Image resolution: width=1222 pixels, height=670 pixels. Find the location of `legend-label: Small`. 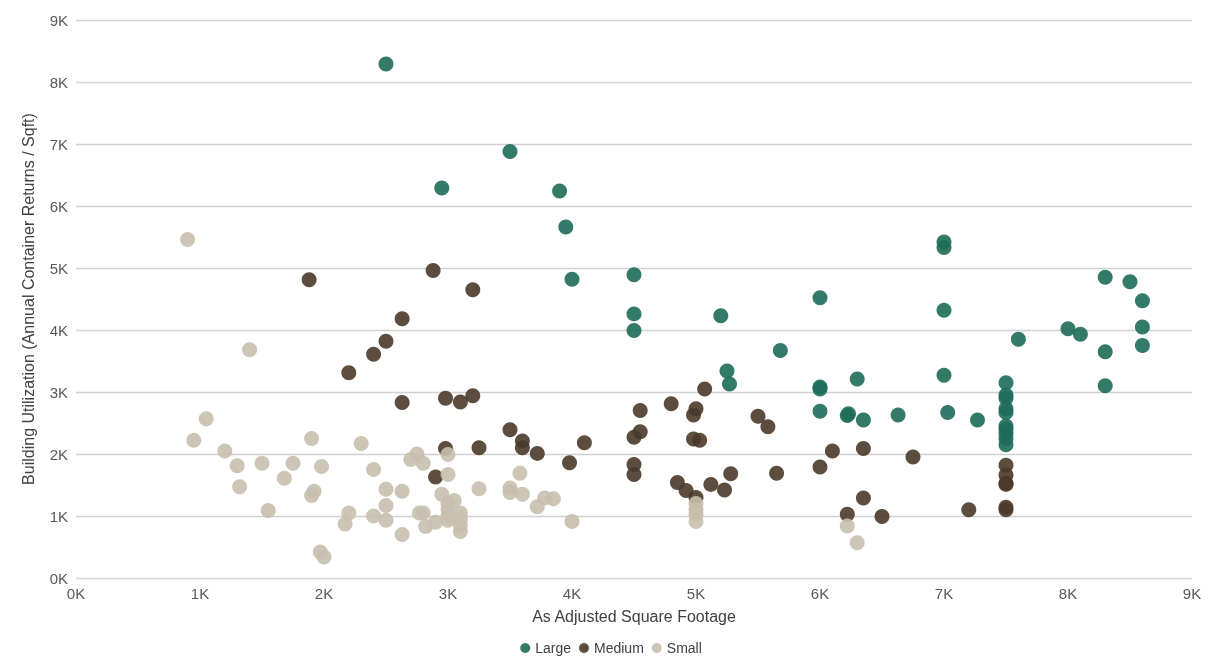

legend-label: Small is located at coordinates (684, 648).